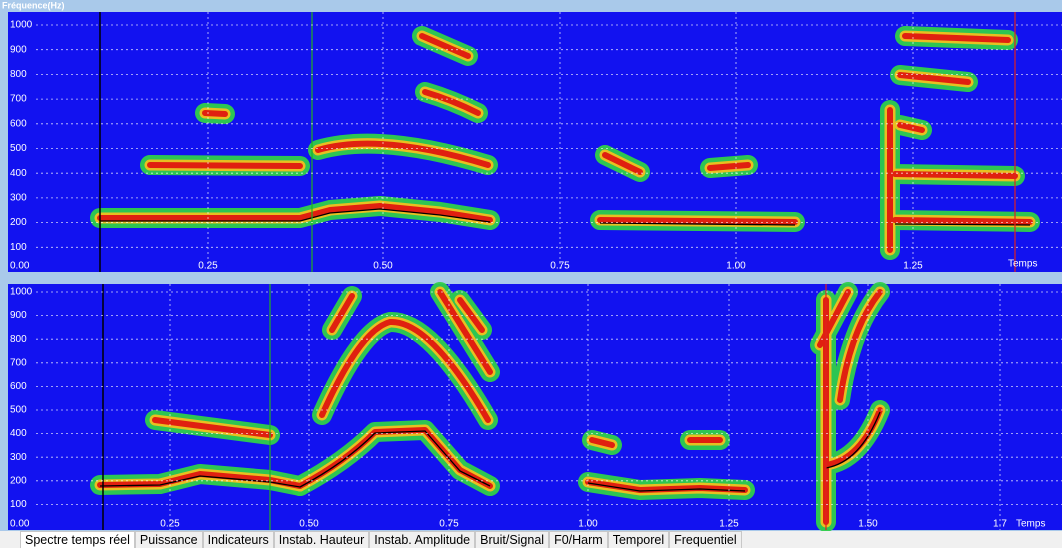  I want to click on x-tick-label: 1.50, so click(868, 524).